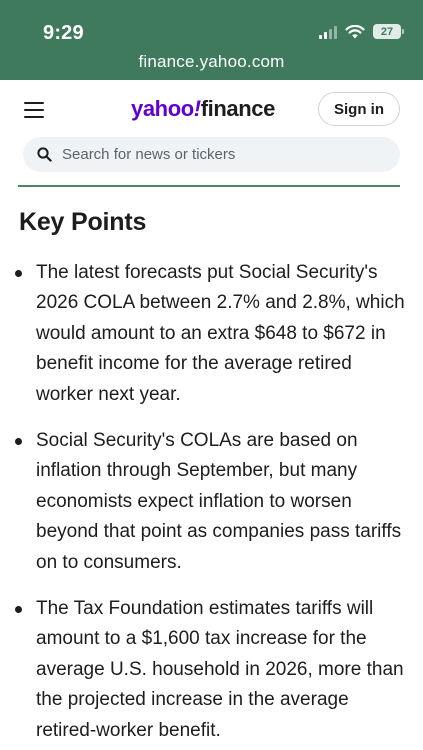 This screenshot has width=423, height=750. Describe the element at coordinates (162, 108) in the screenshot. I see `logo-brand-text: yahoo` at that location.